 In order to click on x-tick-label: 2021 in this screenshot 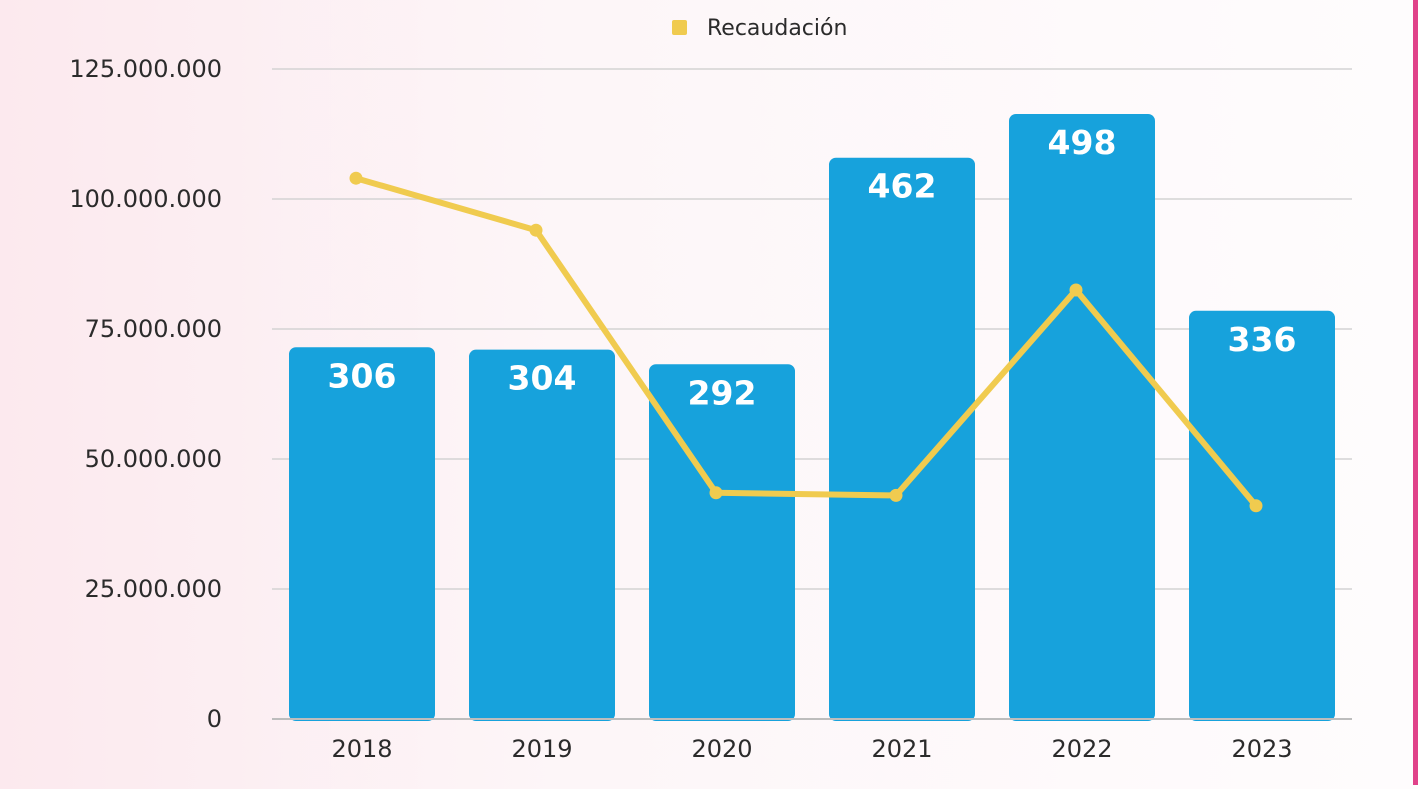, I will do `click(901, 749)`.